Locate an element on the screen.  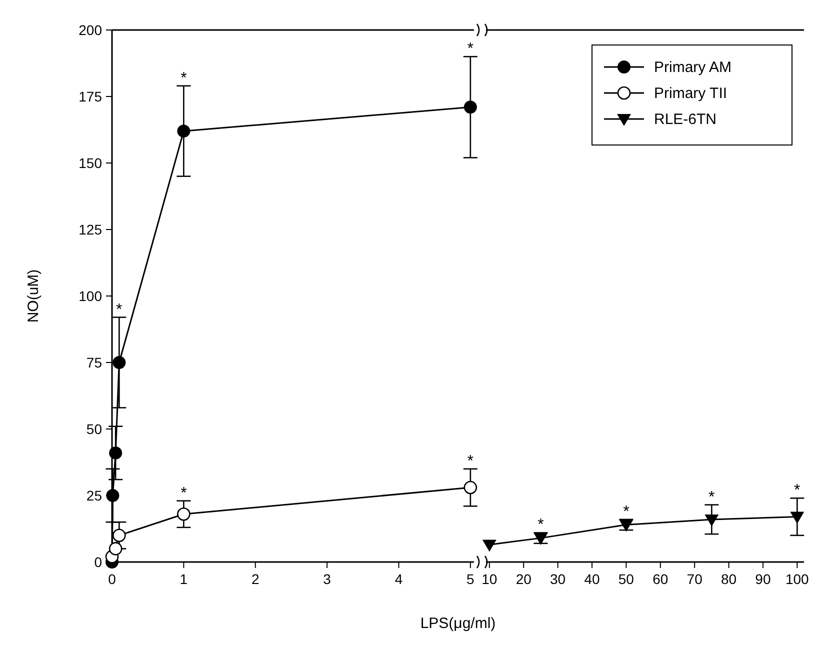
x-tick-label: 20 is located at coordinates (524, 579).